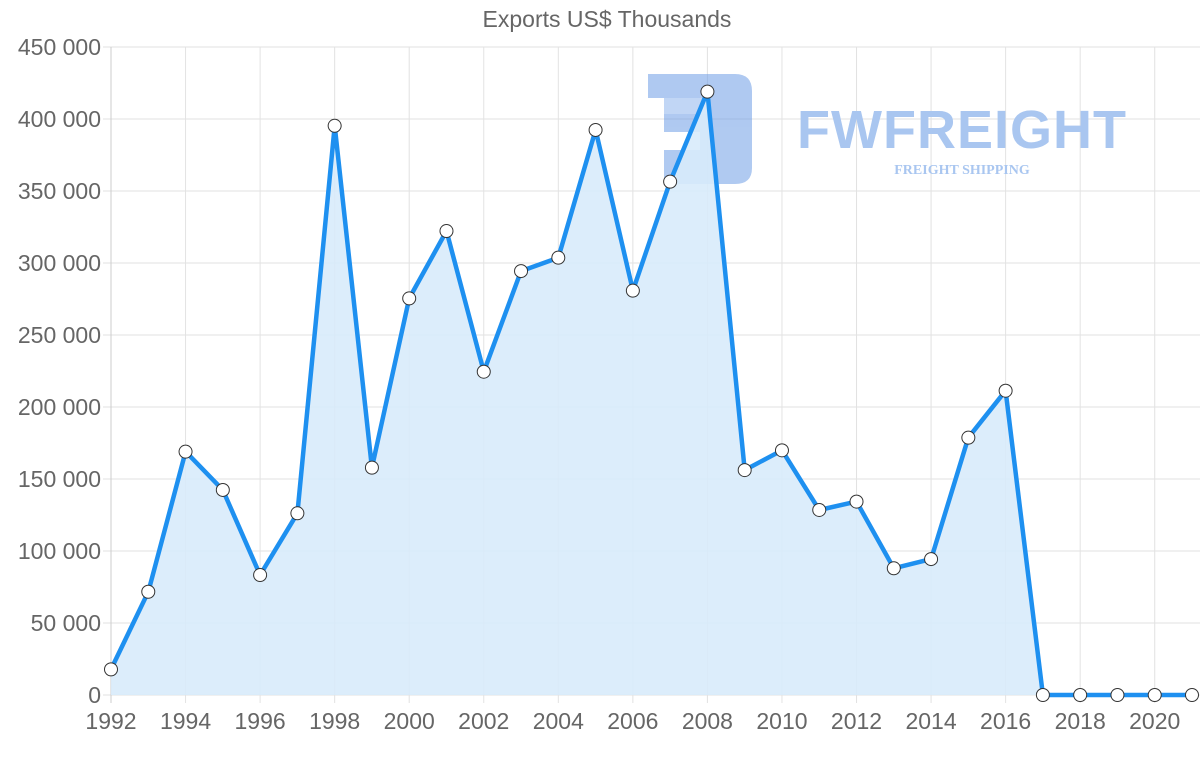 The image size is (1200, 768). I want to click on y-tick-label: 350 000, so click(59, 191).